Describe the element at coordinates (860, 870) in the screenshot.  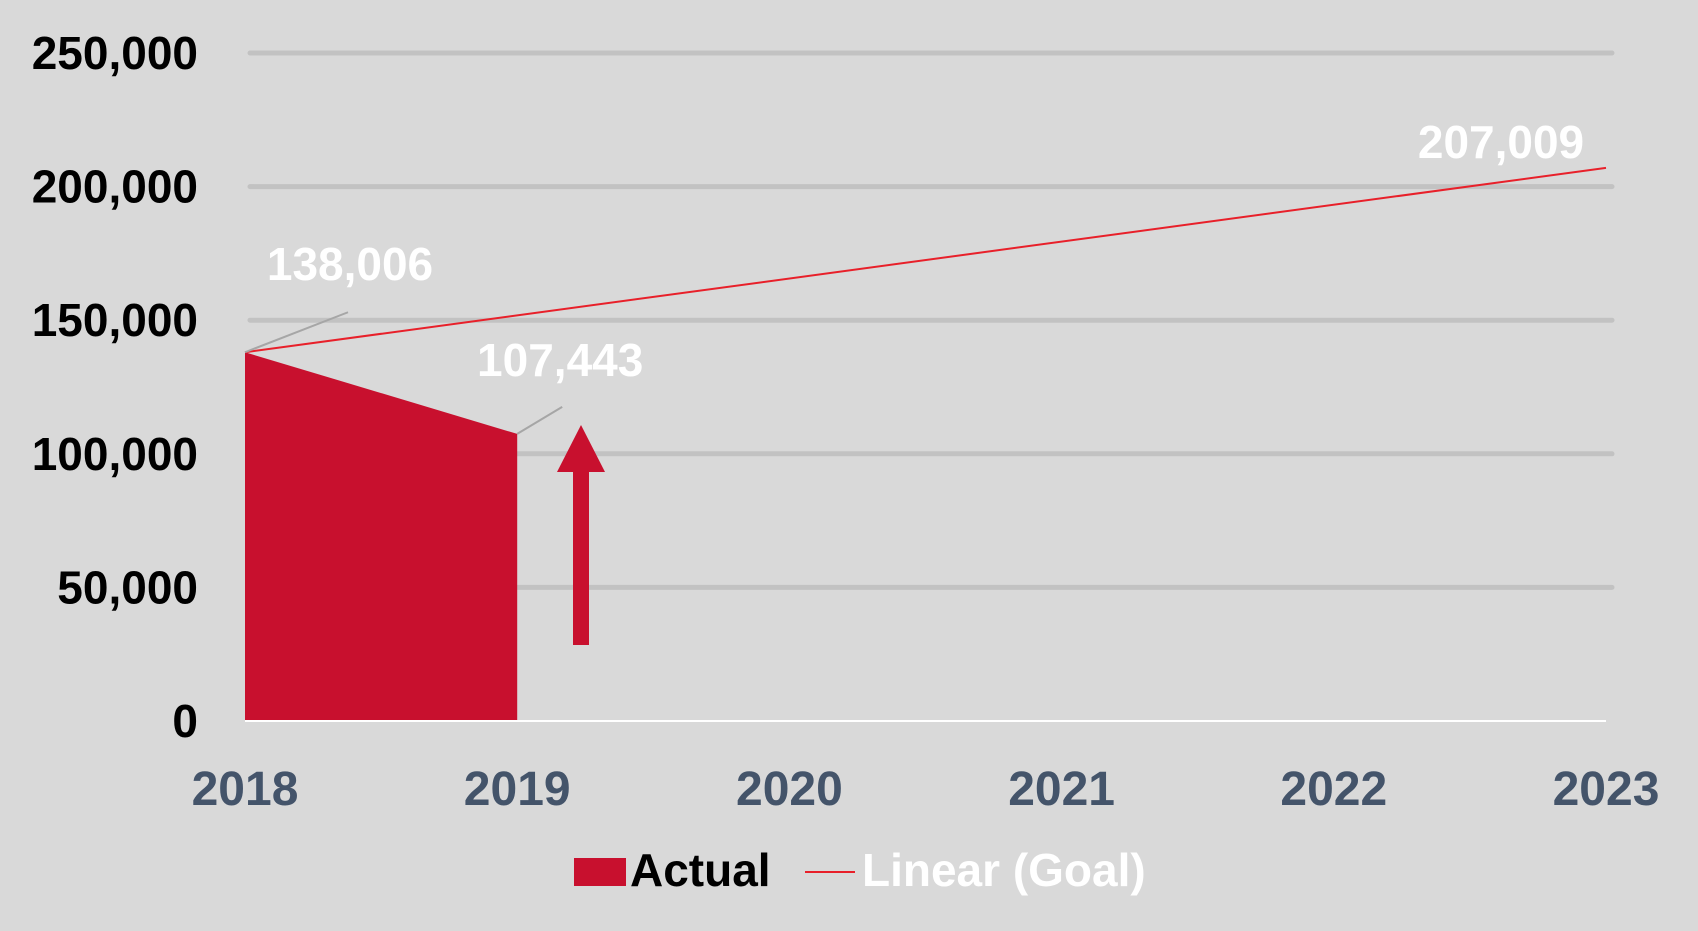
I see `legend: Actual Linear (Goal)` at that location.